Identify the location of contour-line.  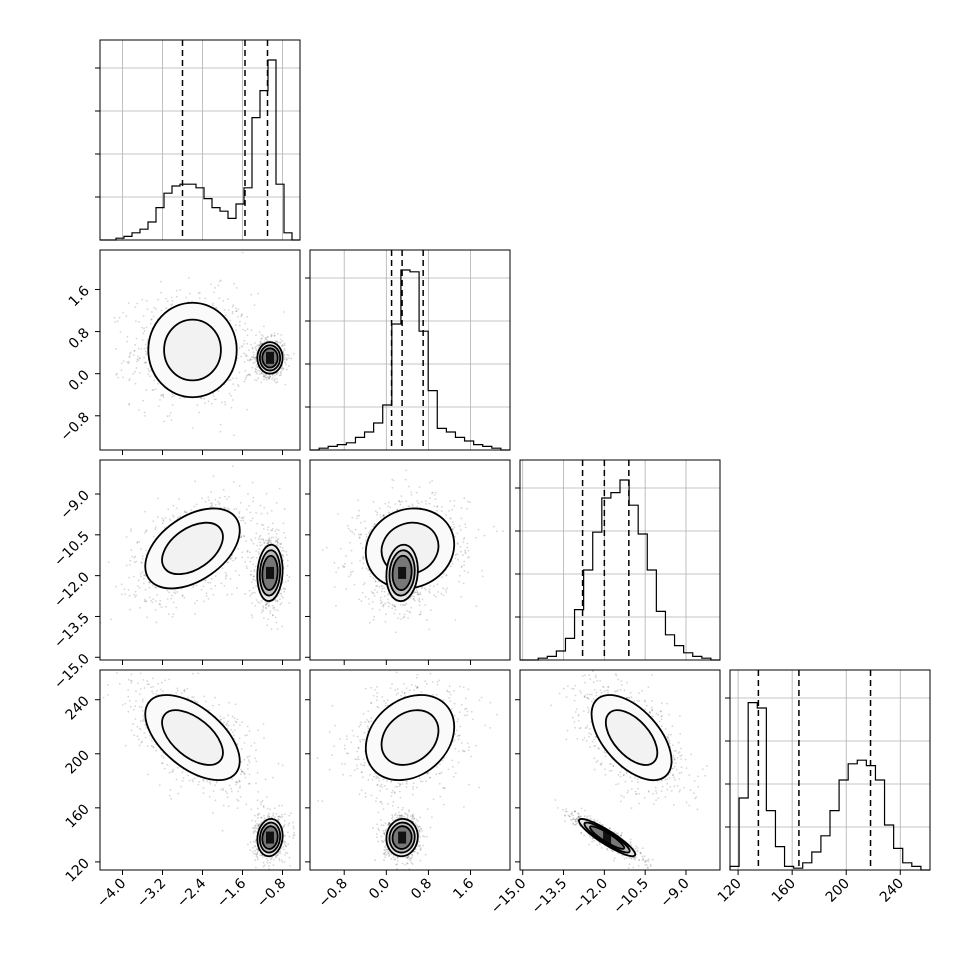
(270, 572).